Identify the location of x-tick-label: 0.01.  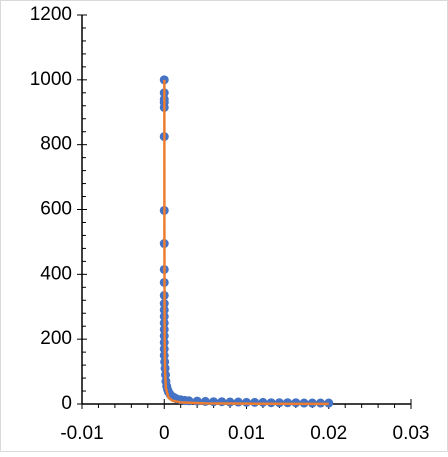
(246, 433).